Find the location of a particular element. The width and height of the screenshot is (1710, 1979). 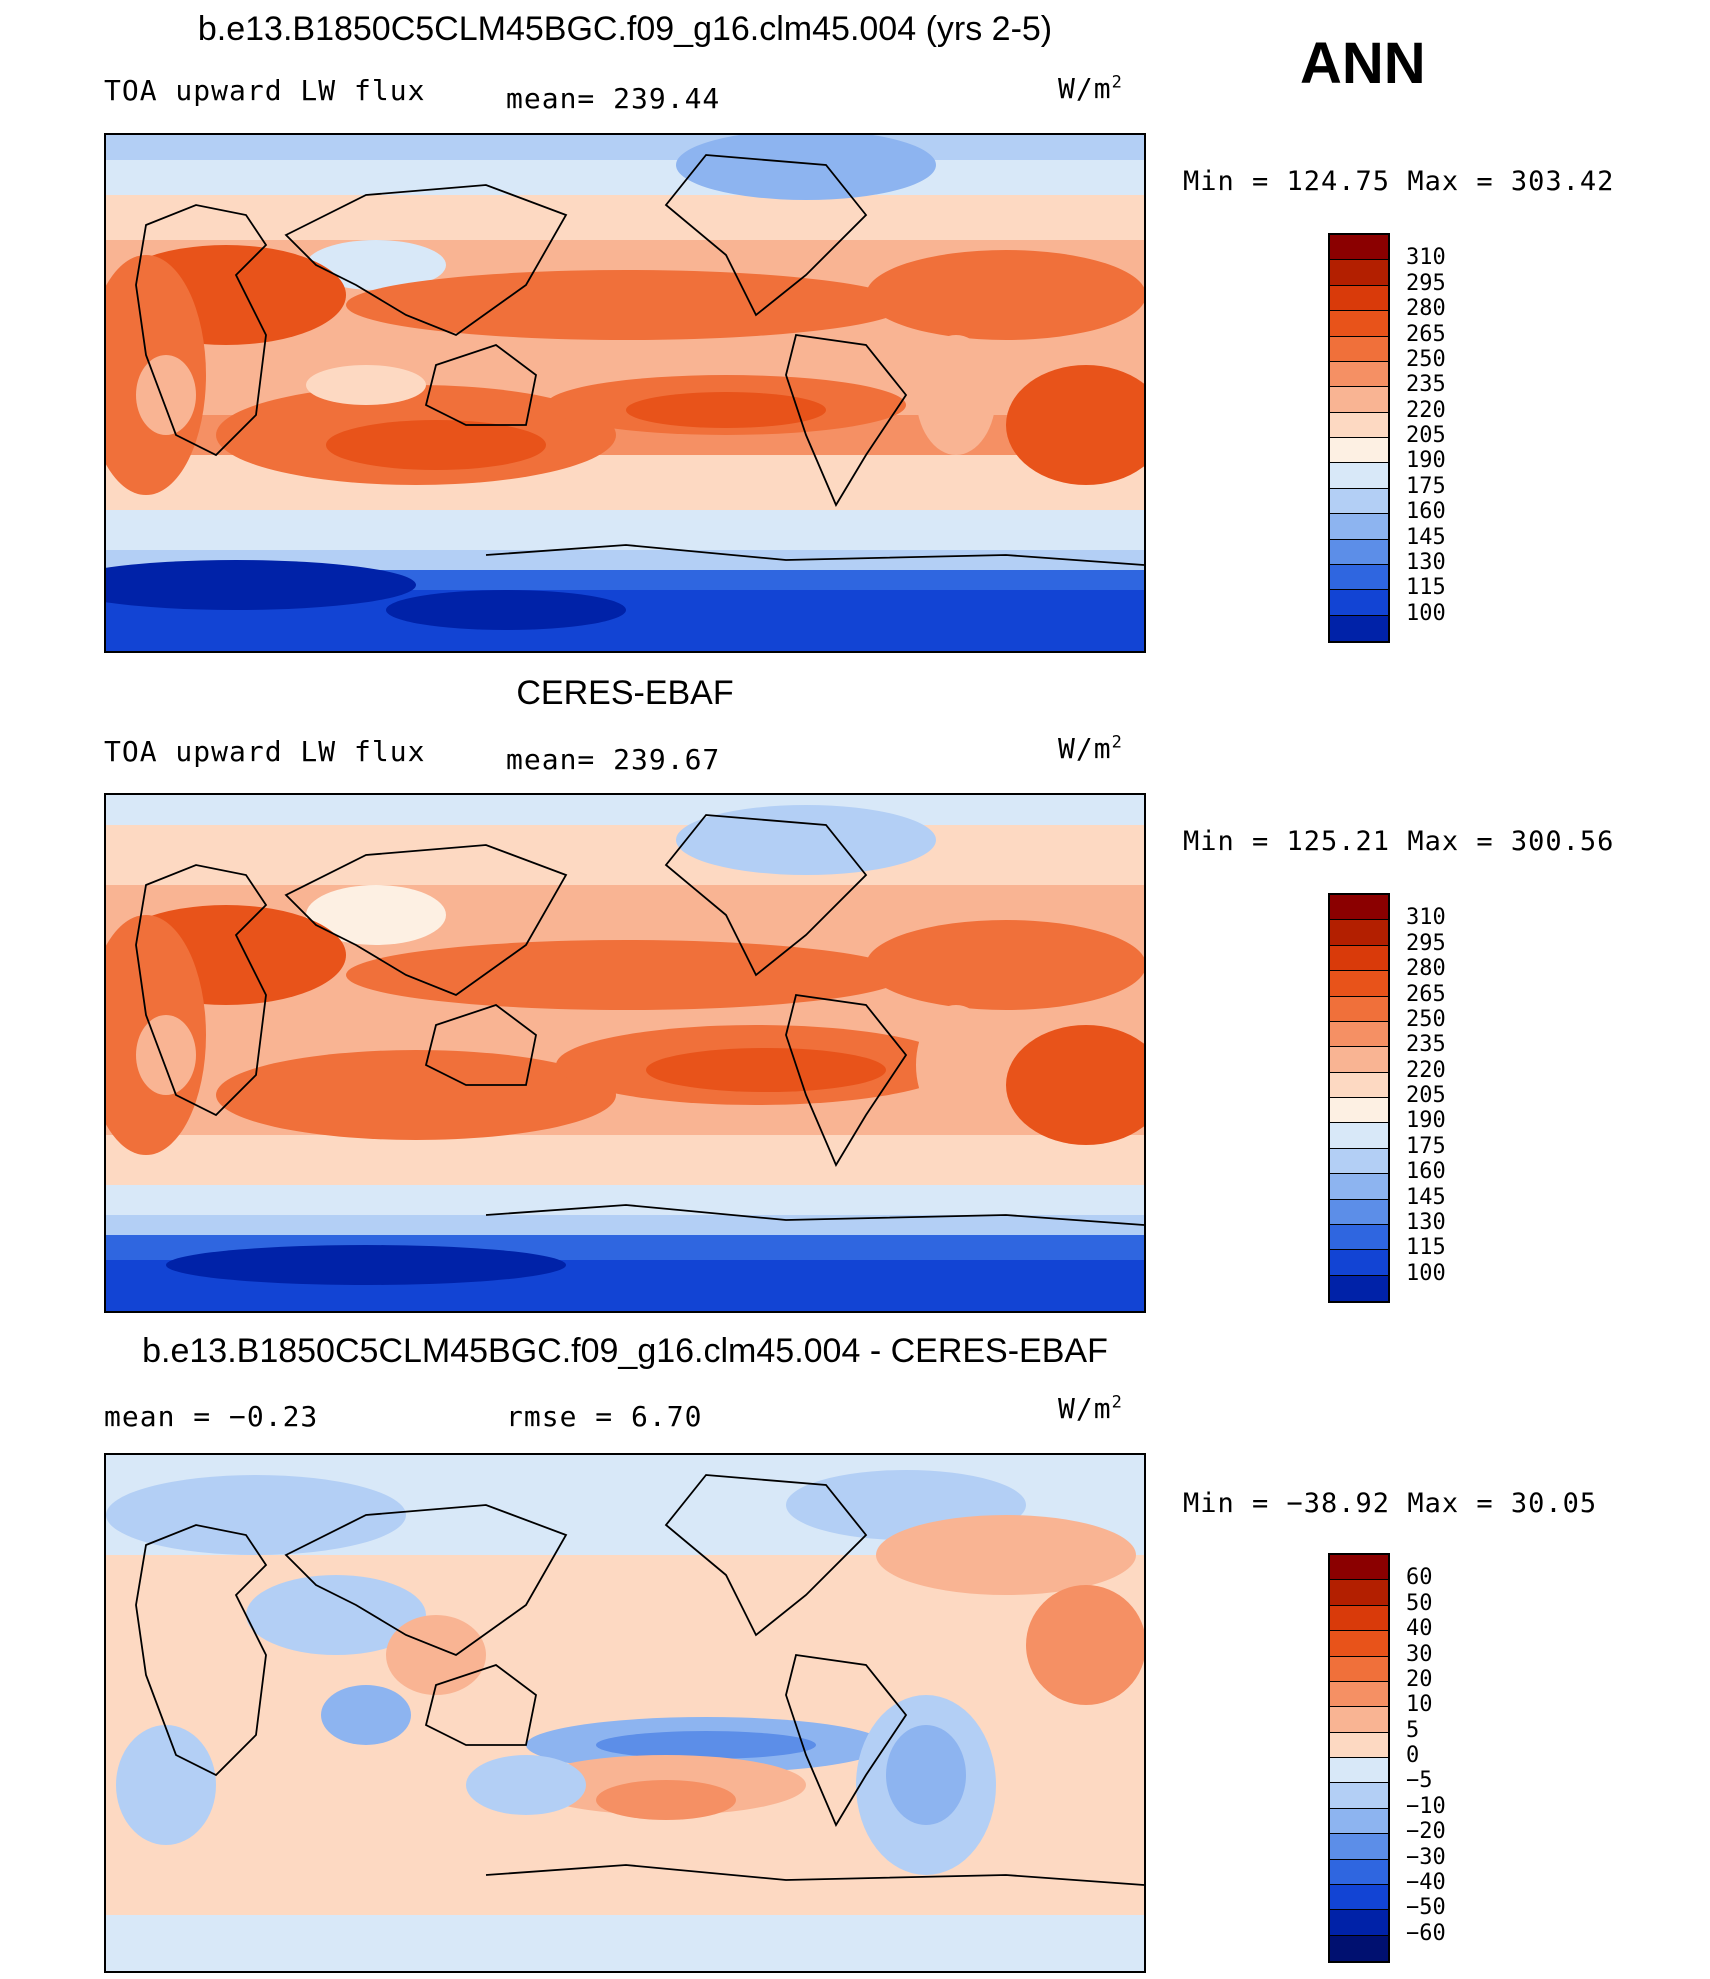

colorbar-tick-label: 5 is located at coordinates (1413, 1730).